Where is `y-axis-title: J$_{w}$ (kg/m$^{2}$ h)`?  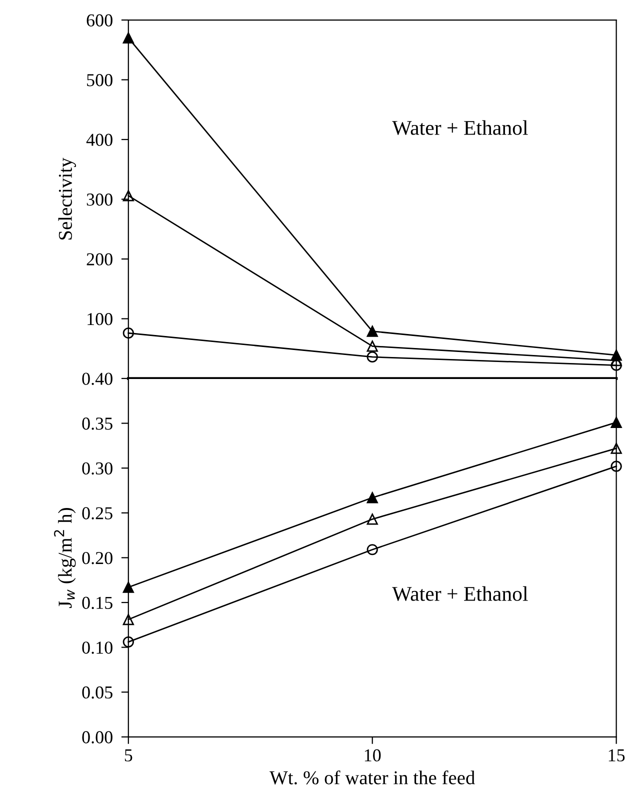
y-axis-title: J$_{w}$ (kg/m$^{2}$ h) is located at coordinates (65, 558).